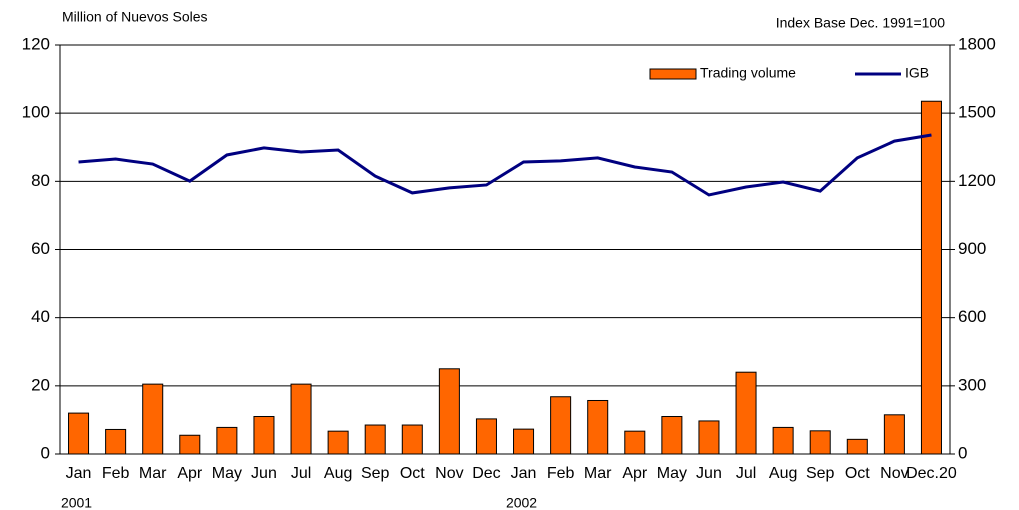 The width and height of the screenshot is (1019, 510). What do you see at coordinates (977, 112) in the screenshot?
I see `y2-tick-label: 1500` at bounding box center [977, 112].